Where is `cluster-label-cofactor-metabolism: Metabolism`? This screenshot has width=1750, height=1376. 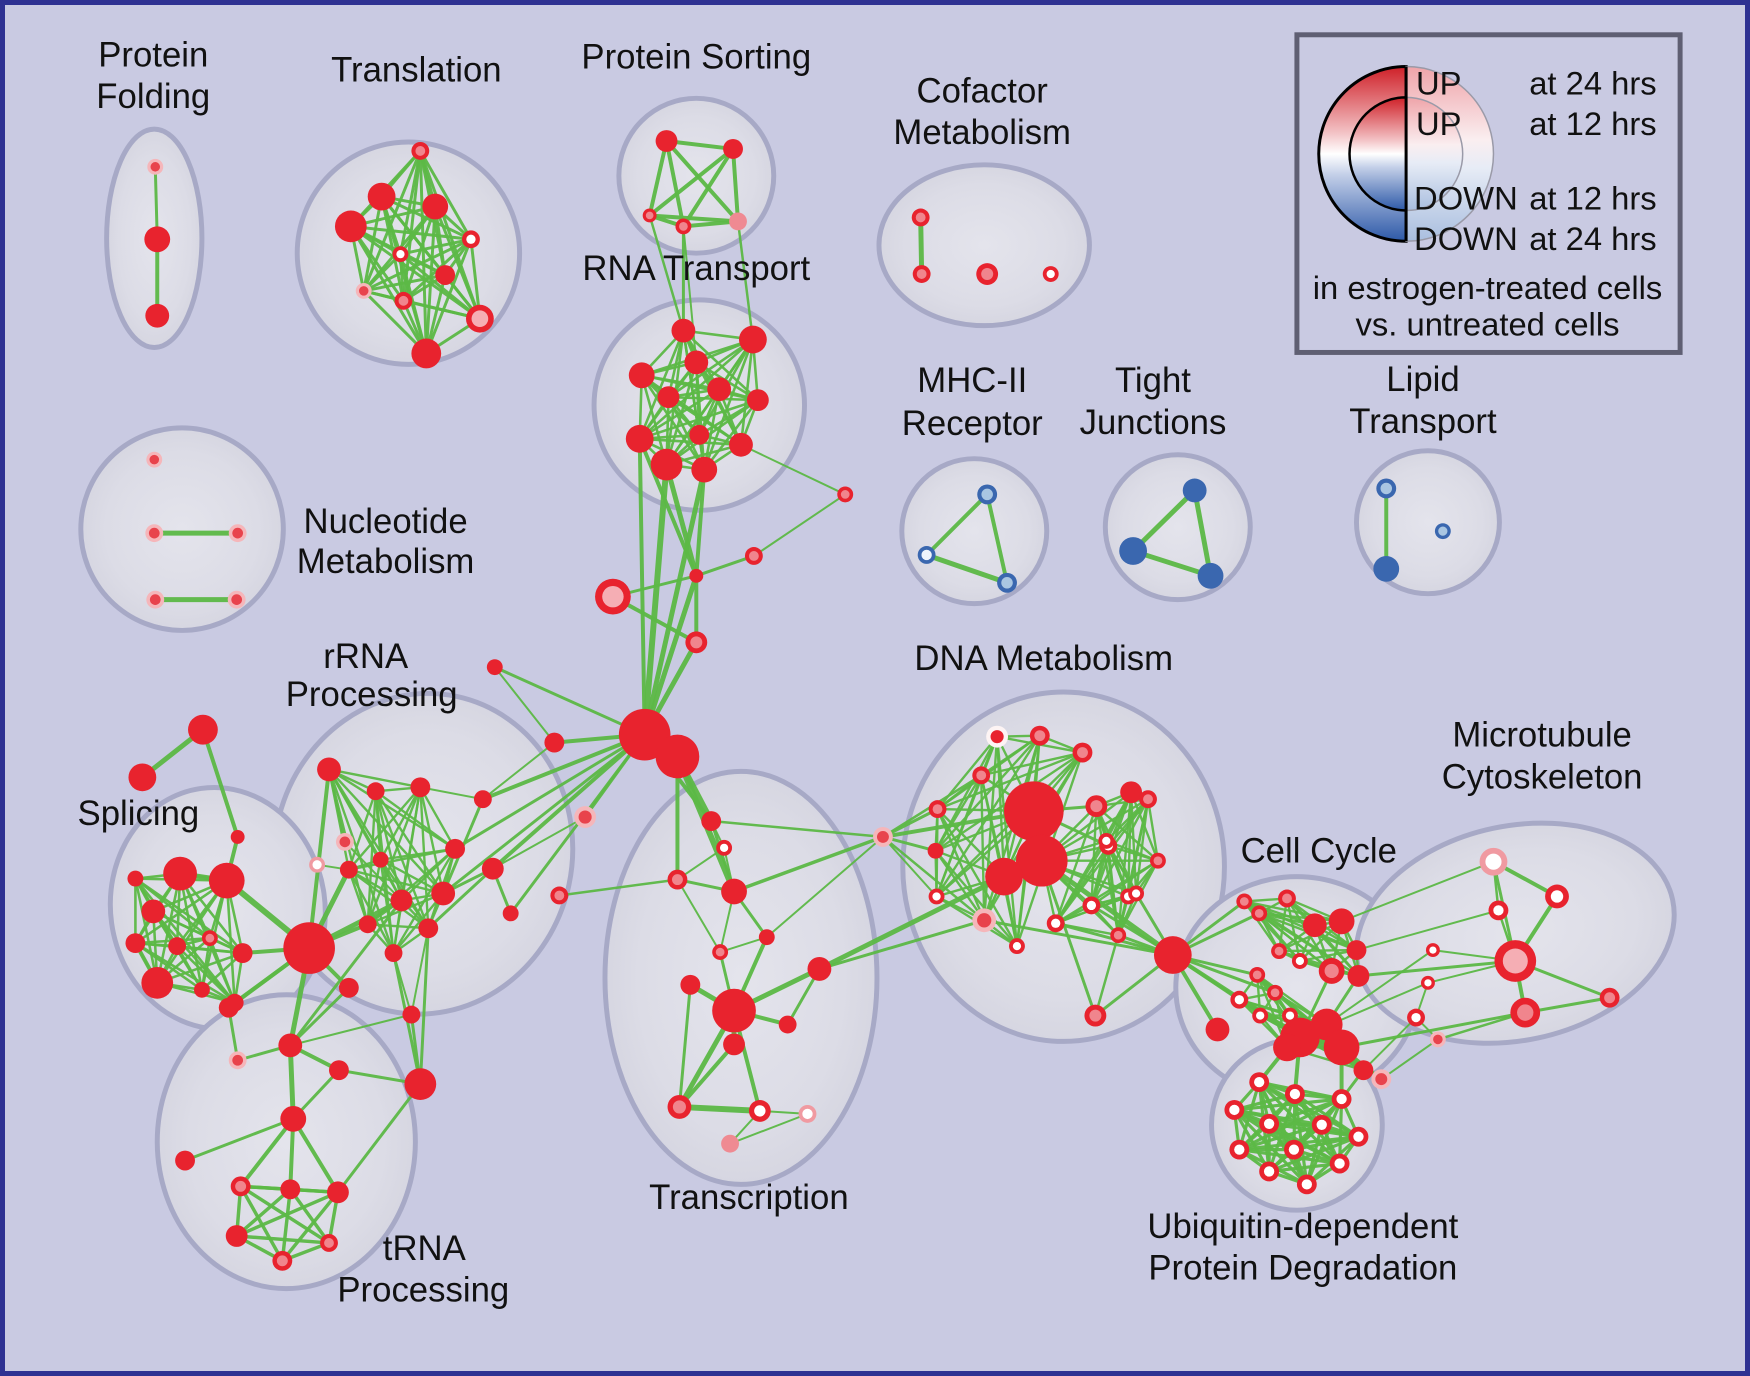
cluster-label-cofactor-metabolism: Metabolism is located at coordinates (982, 133).